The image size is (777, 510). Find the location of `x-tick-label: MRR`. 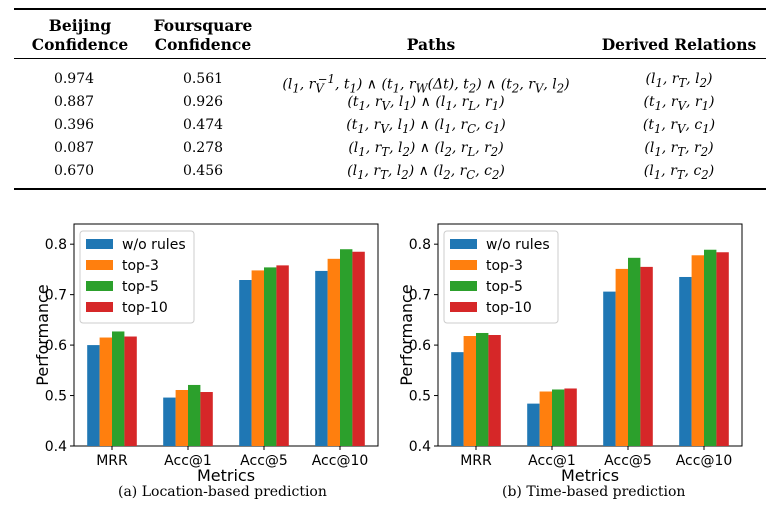

x-tick-label: MRR is located at coordinates (476, 461).